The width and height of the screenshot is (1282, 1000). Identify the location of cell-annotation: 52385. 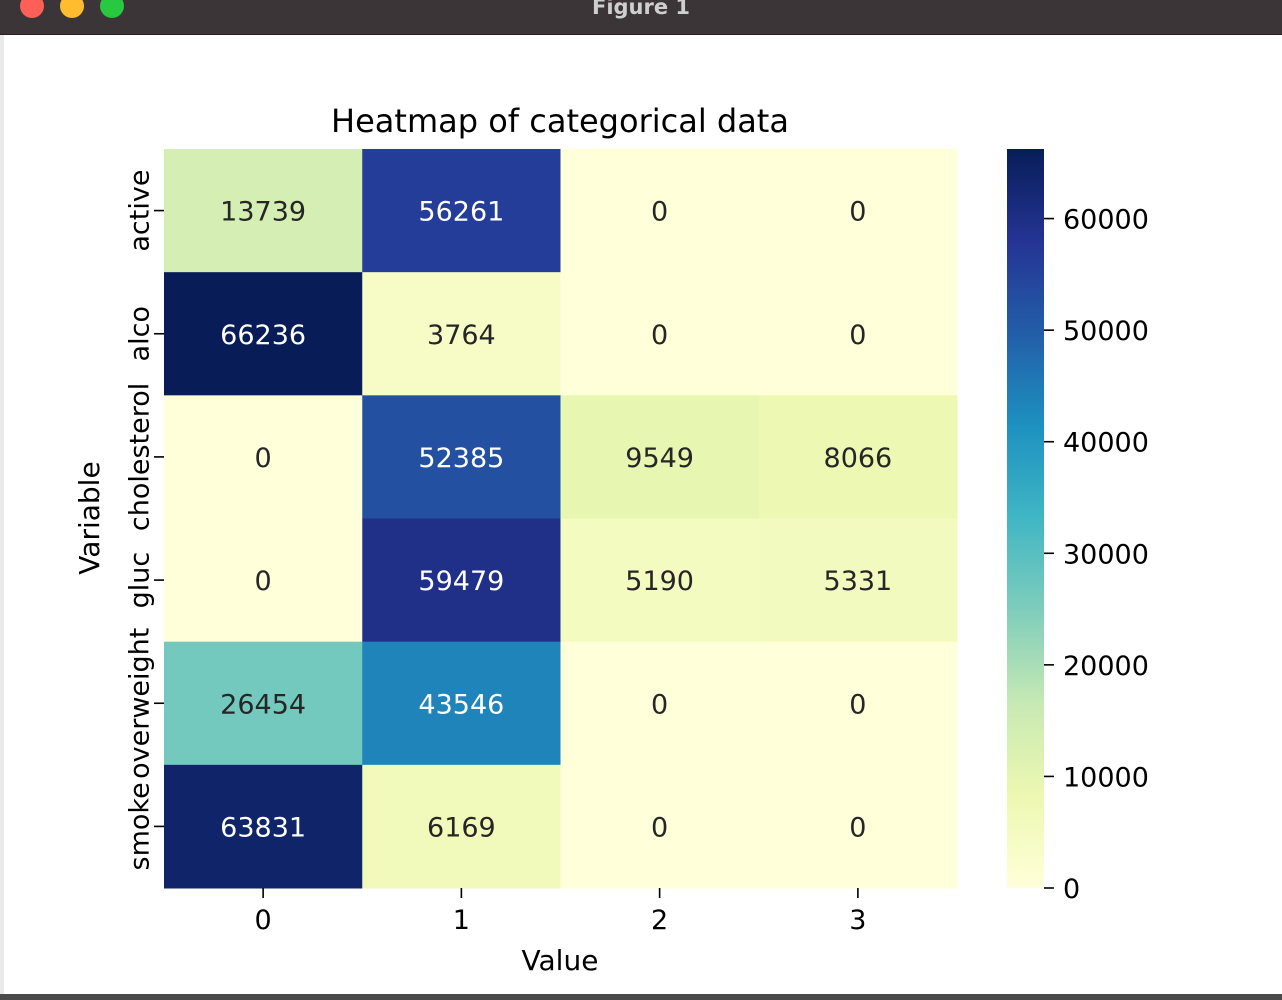
(461, 458).